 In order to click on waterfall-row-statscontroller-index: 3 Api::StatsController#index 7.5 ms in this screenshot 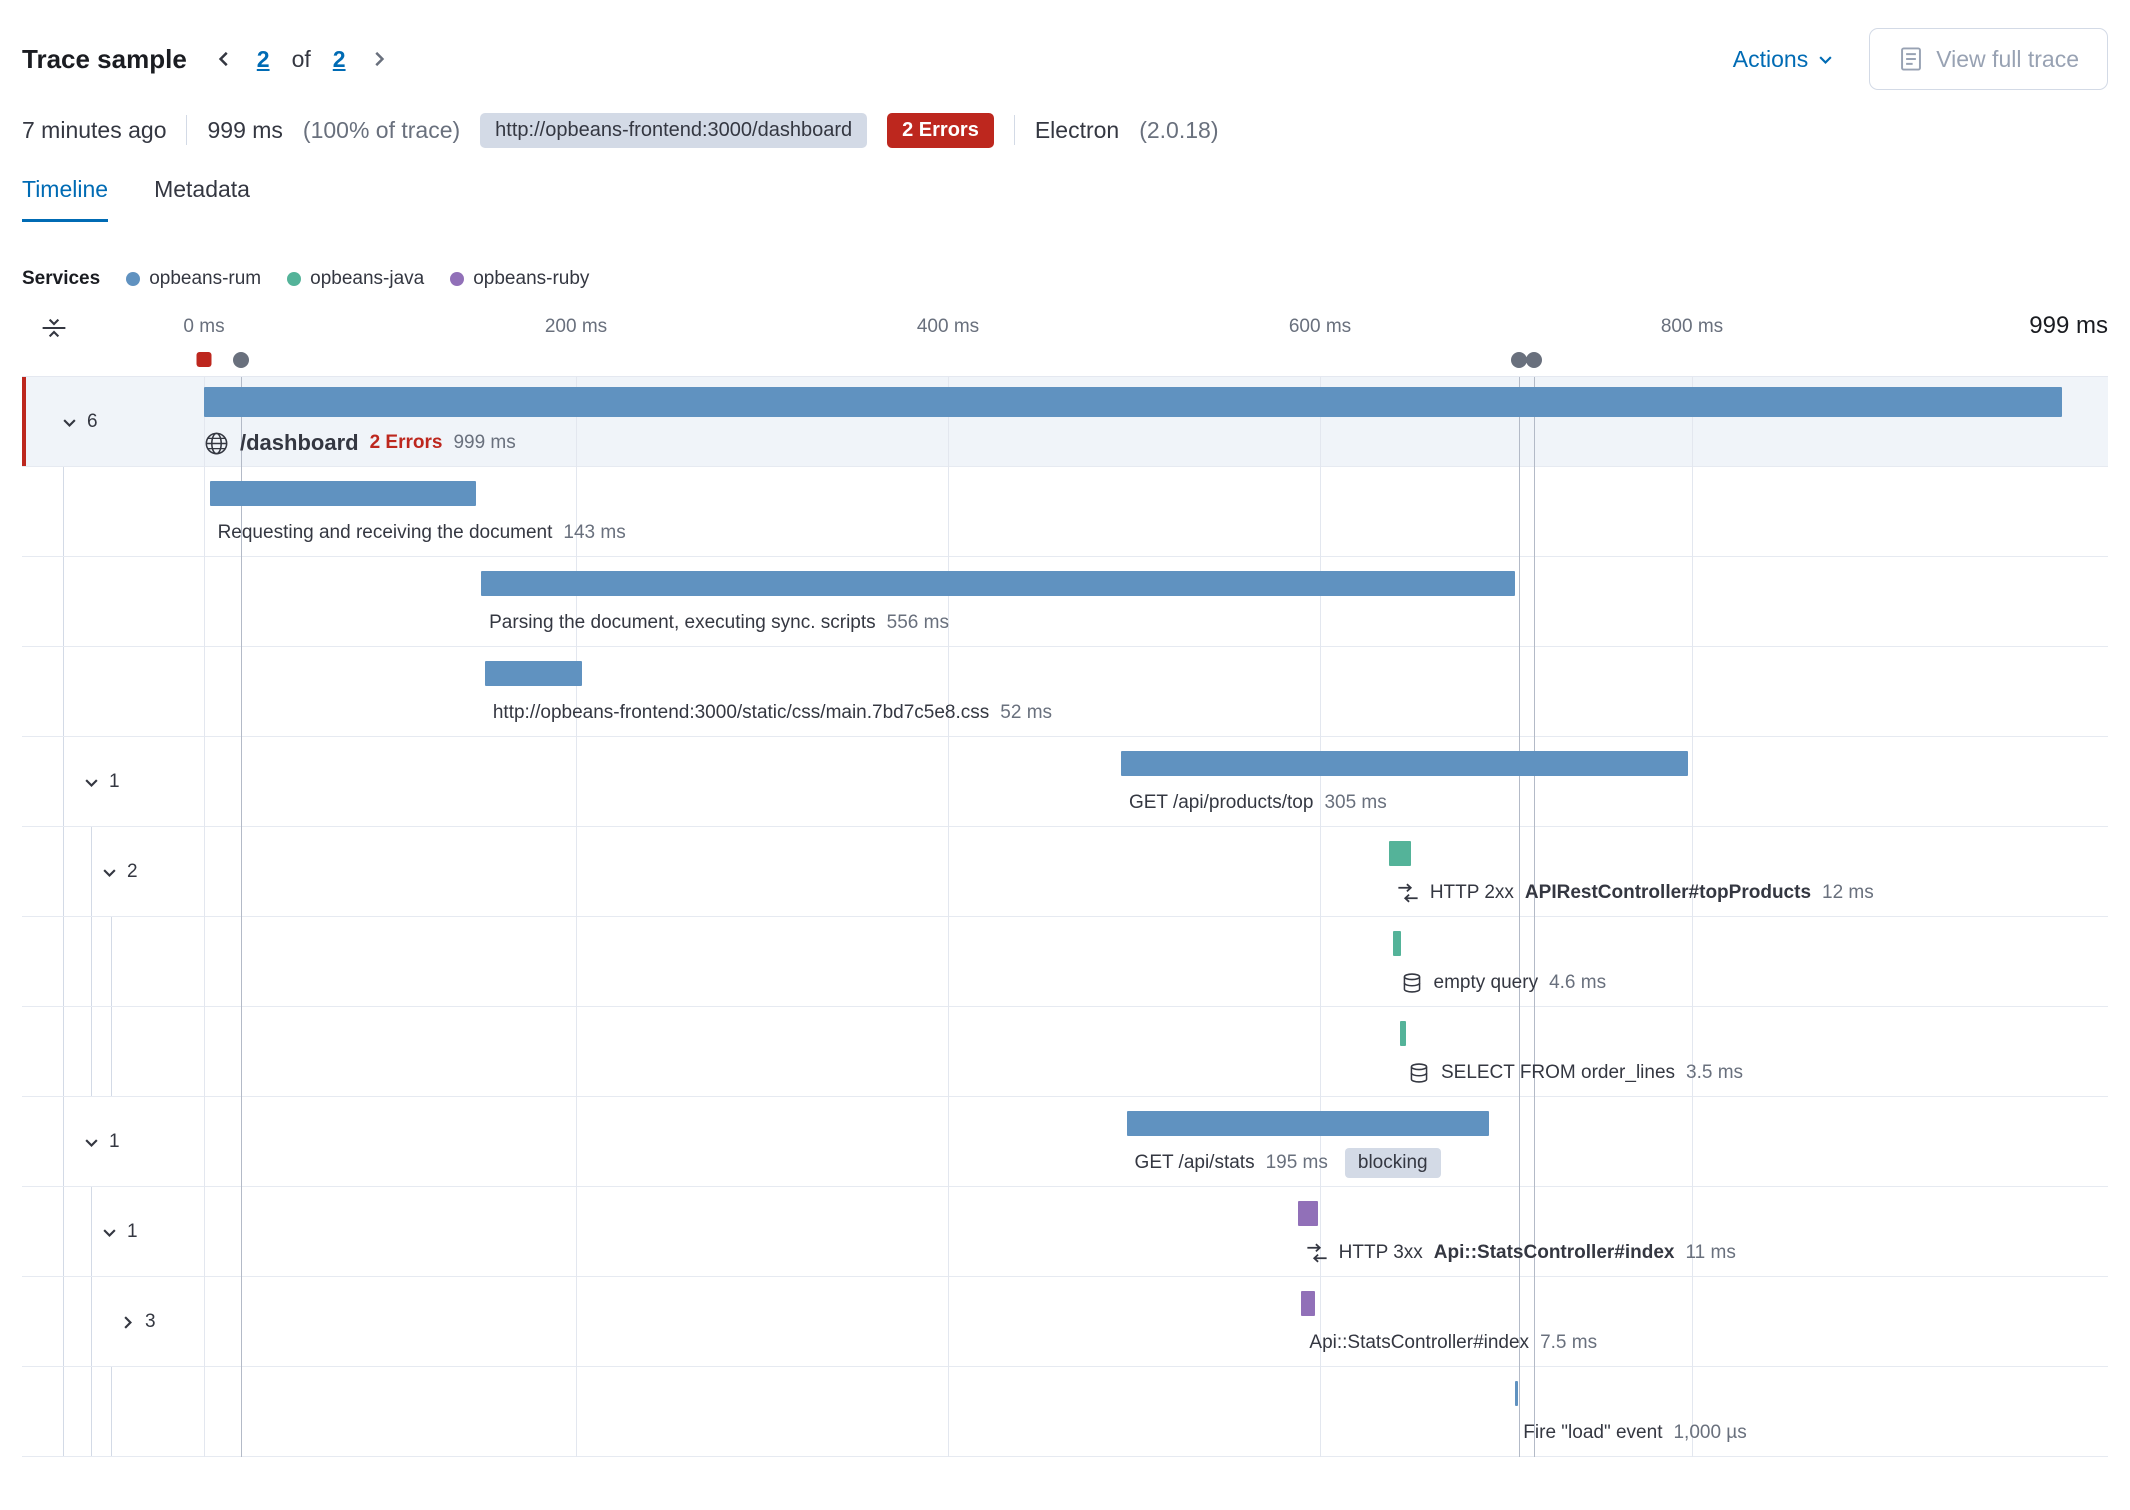, I will do `click(1065, 1322)`.